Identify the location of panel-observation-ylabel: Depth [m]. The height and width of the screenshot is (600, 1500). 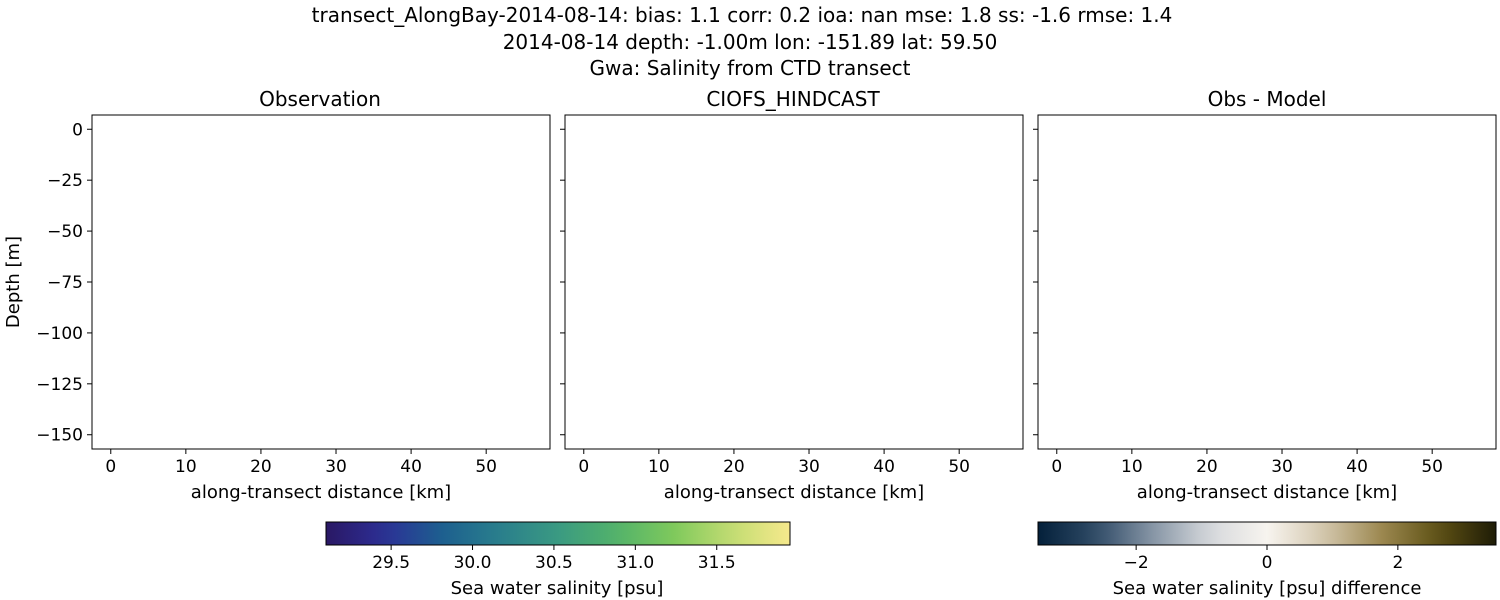
(13, 282).